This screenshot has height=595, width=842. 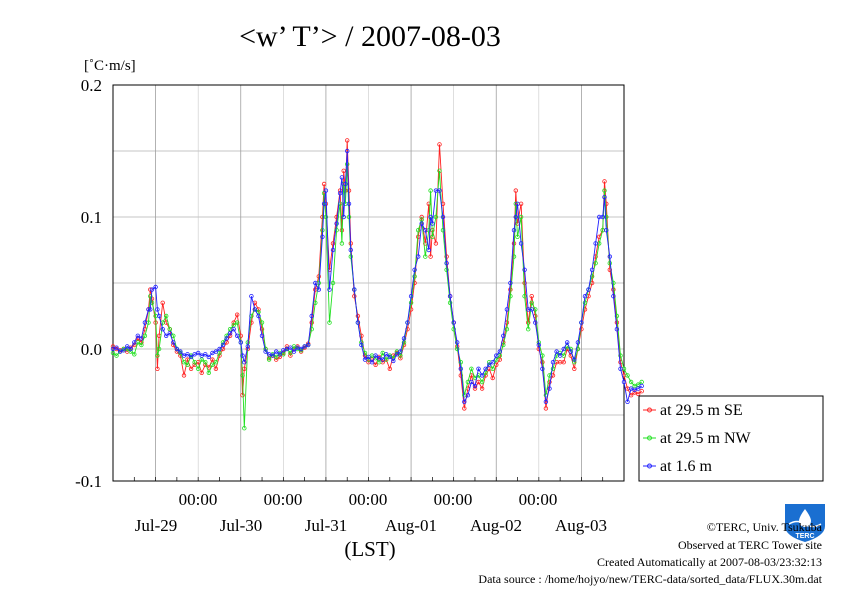 What do you see at coordinates (731, 438) in the screenshot?
I see `legend: at 29.5 m SE at 29.5 m NW at 1.6 m` at bounding box center [731, 438].